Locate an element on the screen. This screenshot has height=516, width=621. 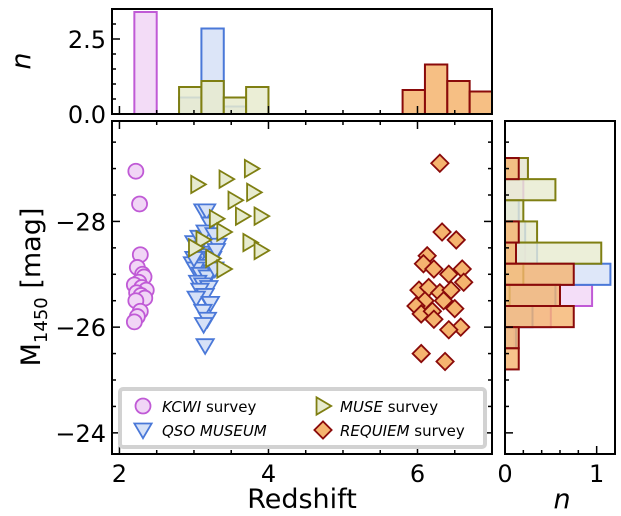
right-x-tick-label-0: 0 is located at coordinates (504, 474).